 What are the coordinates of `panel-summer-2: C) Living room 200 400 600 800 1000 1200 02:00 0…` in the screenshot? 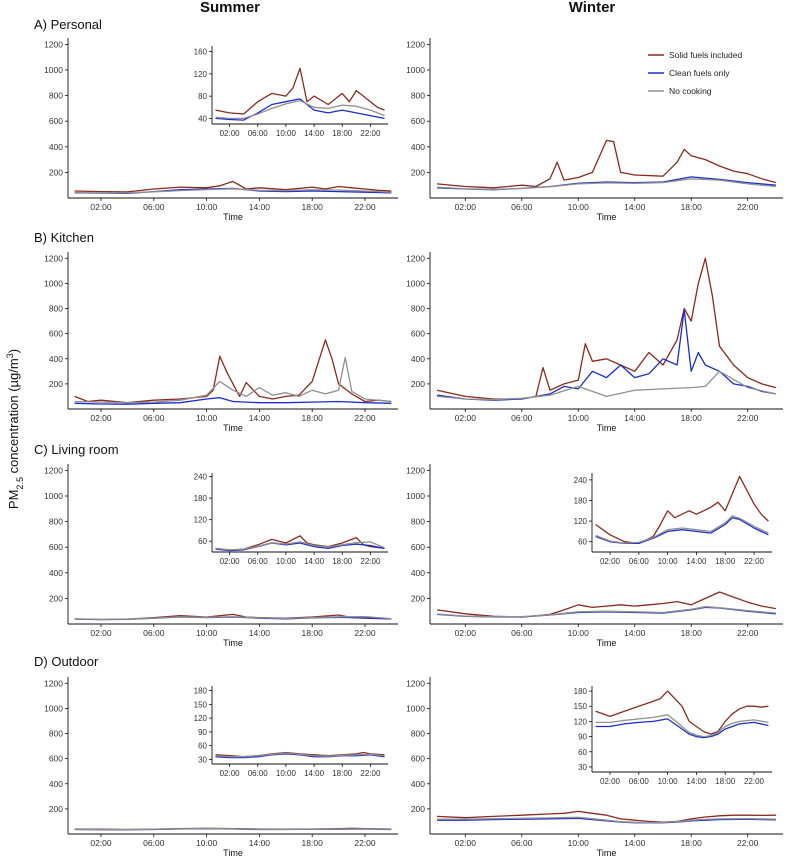 It's located at (216, 545).